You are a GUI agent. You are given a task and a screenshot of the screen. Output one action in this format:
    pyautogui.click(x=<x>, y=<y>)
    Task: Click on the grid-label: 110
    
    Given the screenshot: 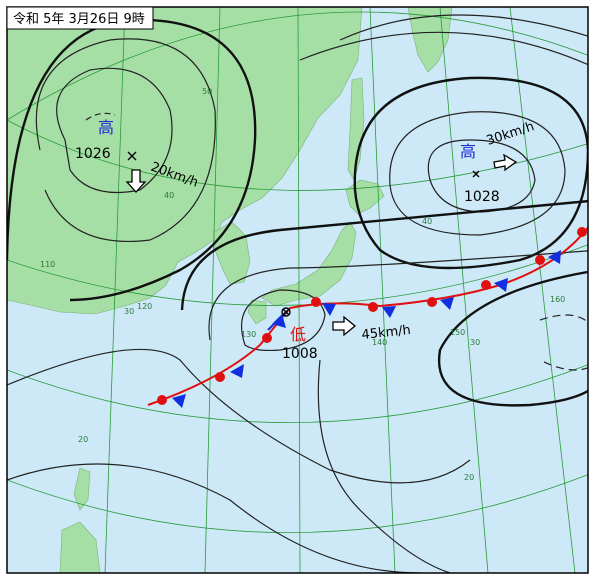 What is the action you would take?
    pyautogui.click(x=47, y=264)
    